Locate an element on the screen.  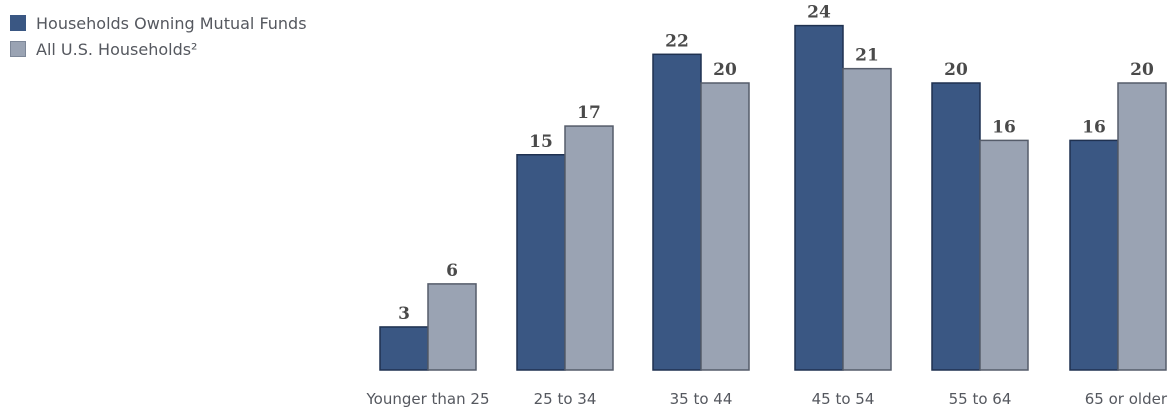
legend-label-all-households: All U.S. Households² is located at coordinates (117, 49).